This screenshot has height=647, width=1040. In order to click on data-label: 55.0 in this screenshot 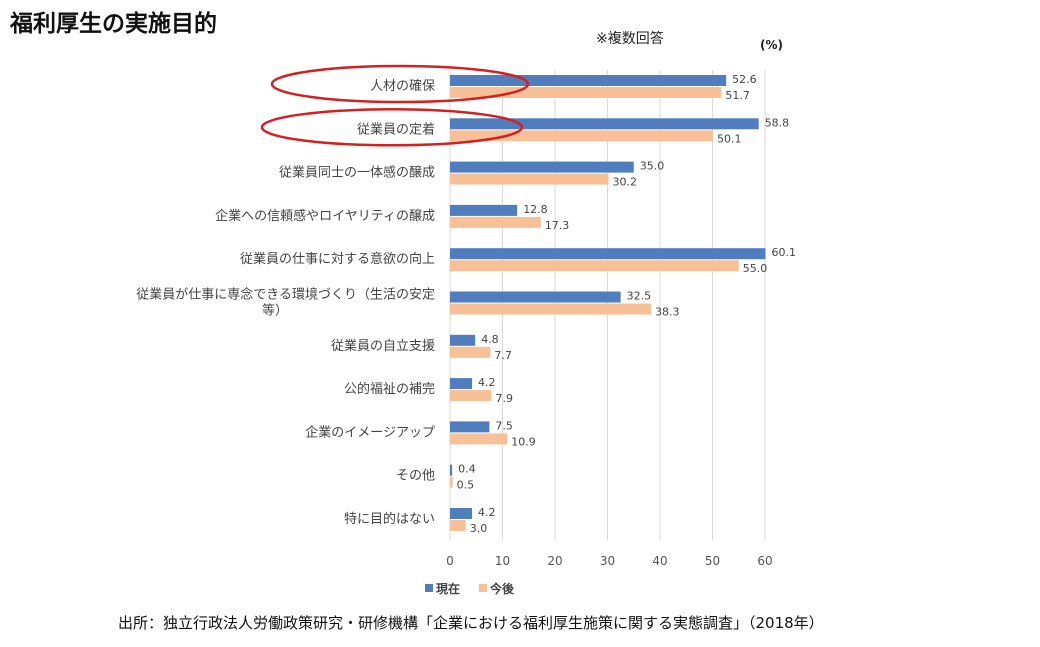, I will do `click(755, 268)`.